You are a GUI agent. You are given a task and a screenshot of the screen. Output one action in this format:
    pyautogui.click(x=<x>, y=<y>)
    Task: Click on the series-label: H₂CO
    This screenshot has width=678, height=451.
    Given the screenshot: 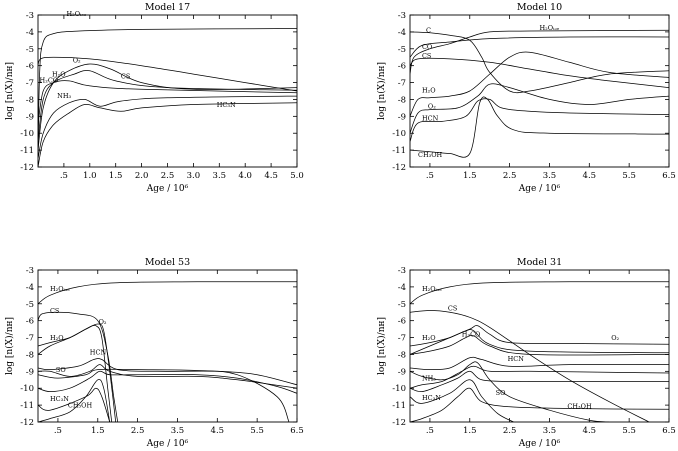 What is the action you would take?
    pyautogui.click(x=49, y=81)
    